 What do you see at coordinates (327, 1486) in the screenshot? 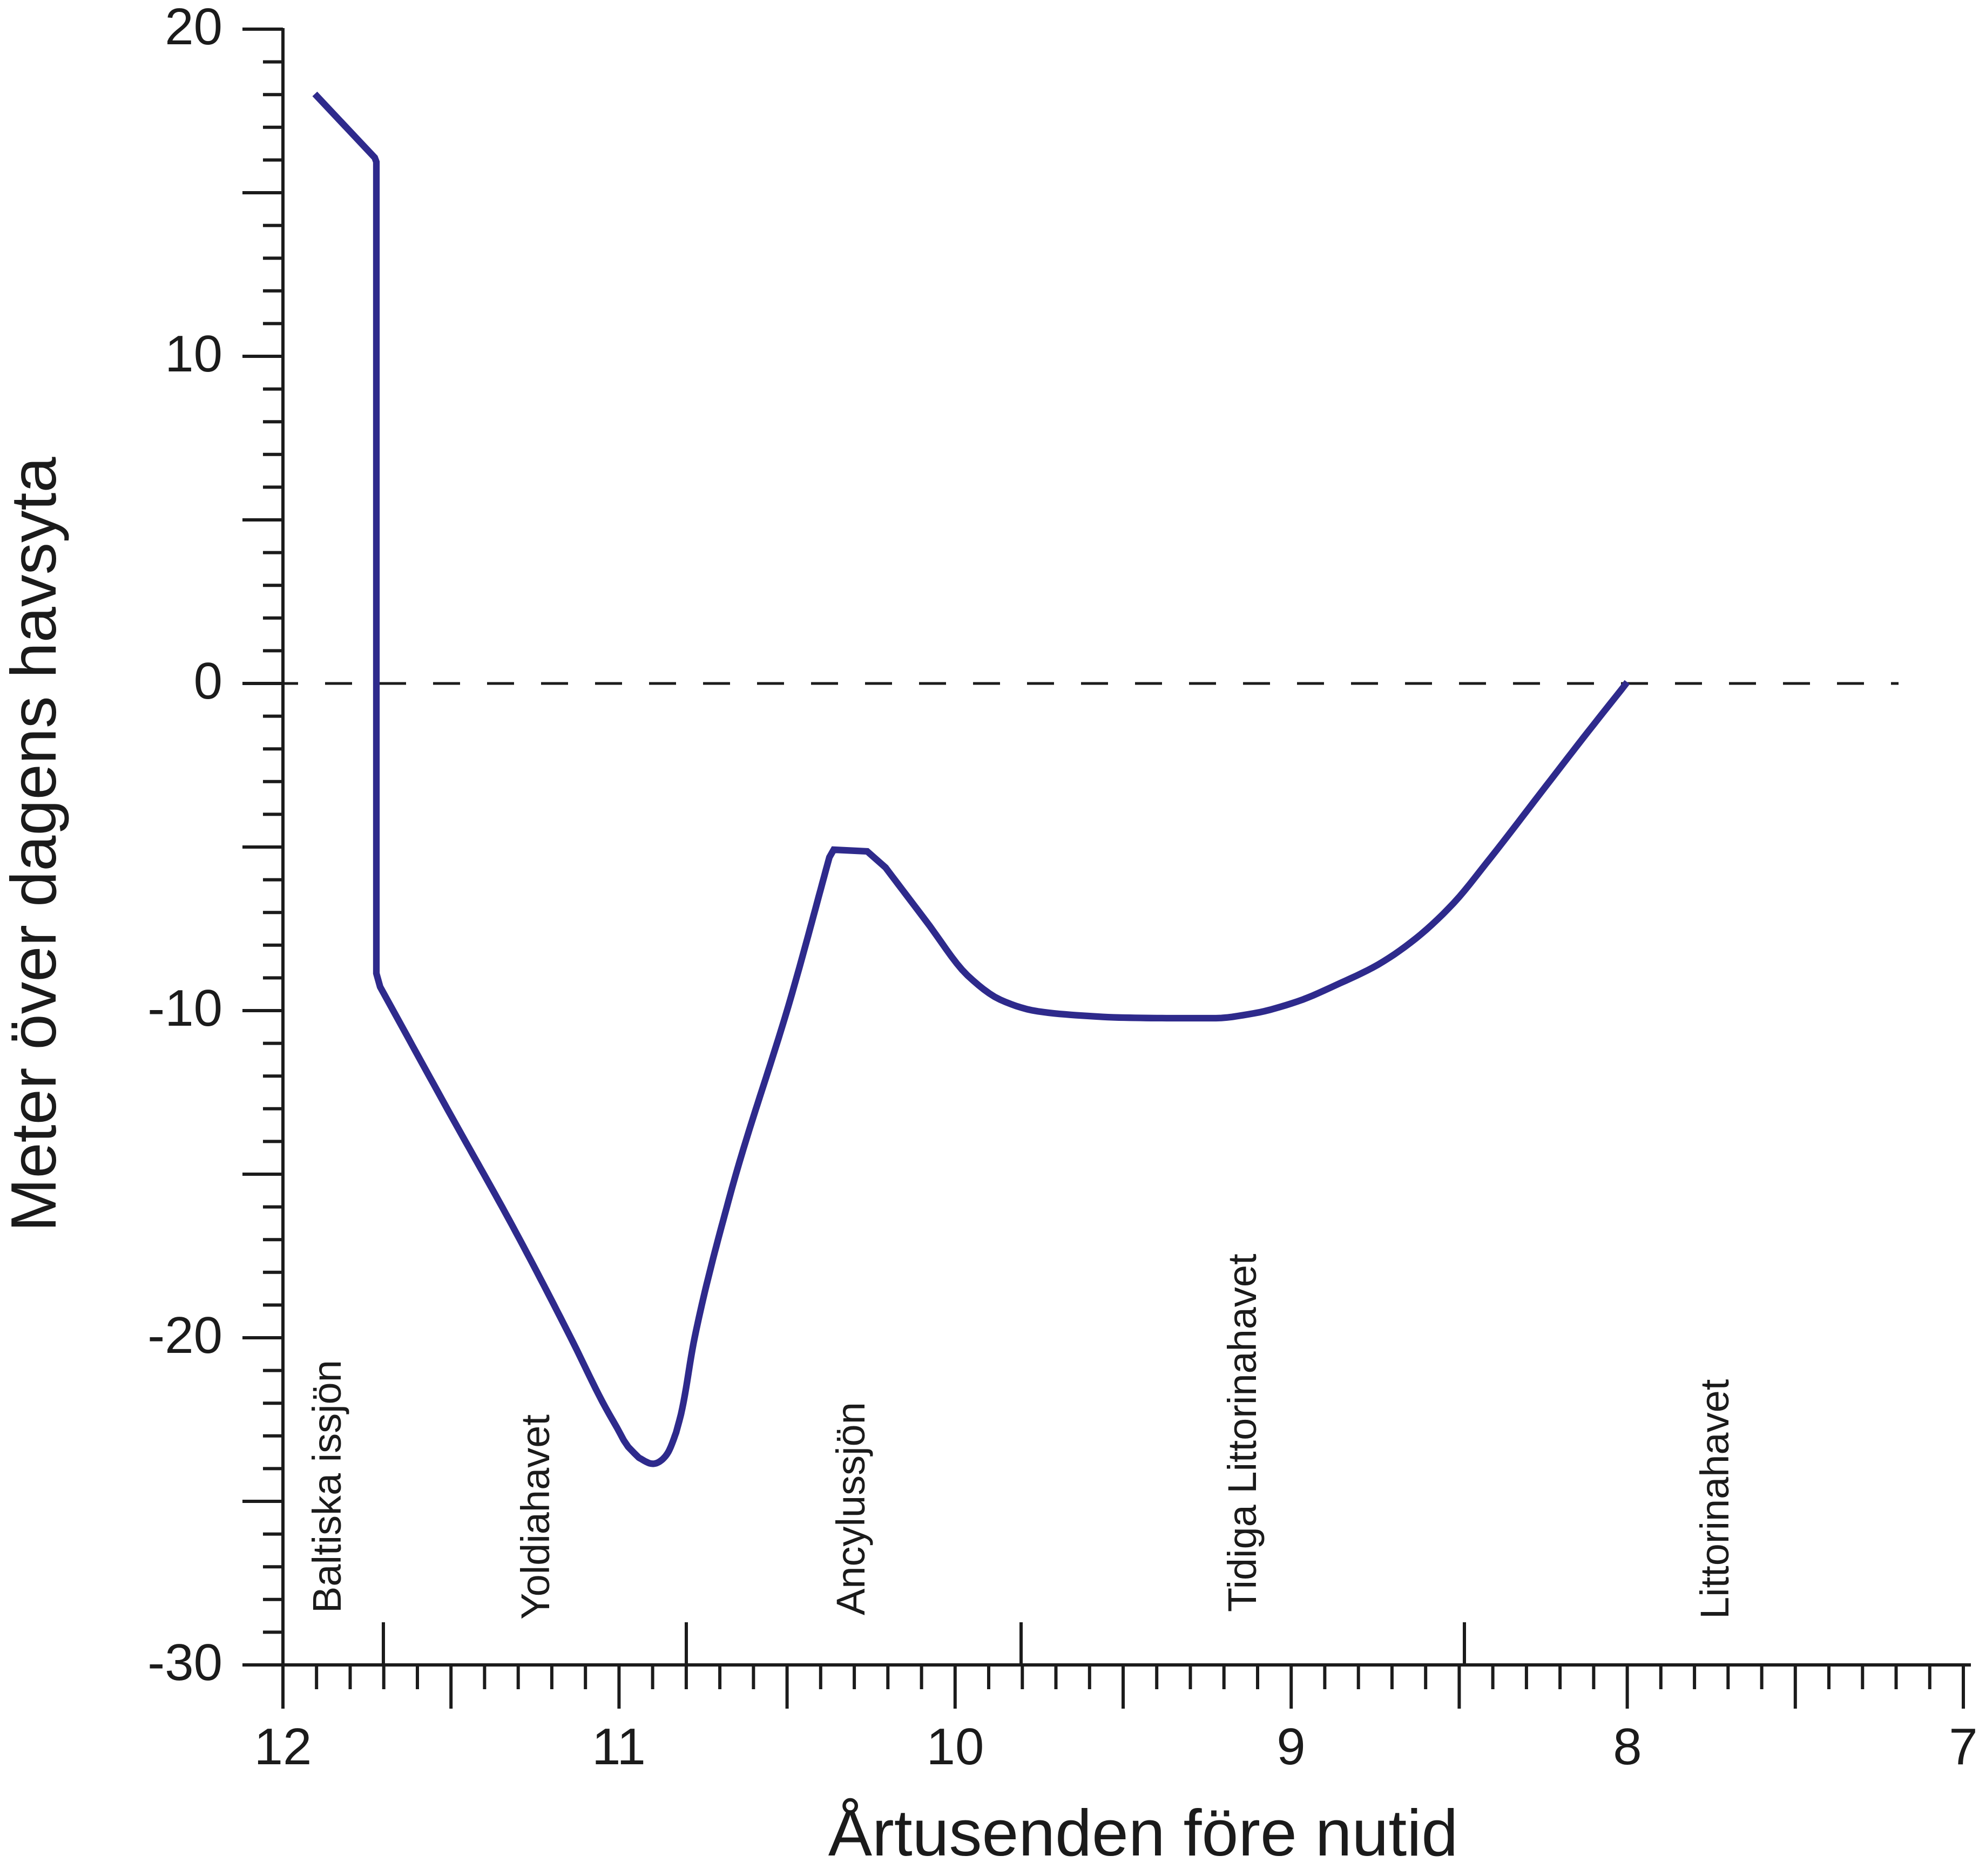
I see `svg-text: Baltiska issjön` at bounding box center [327, 1486].